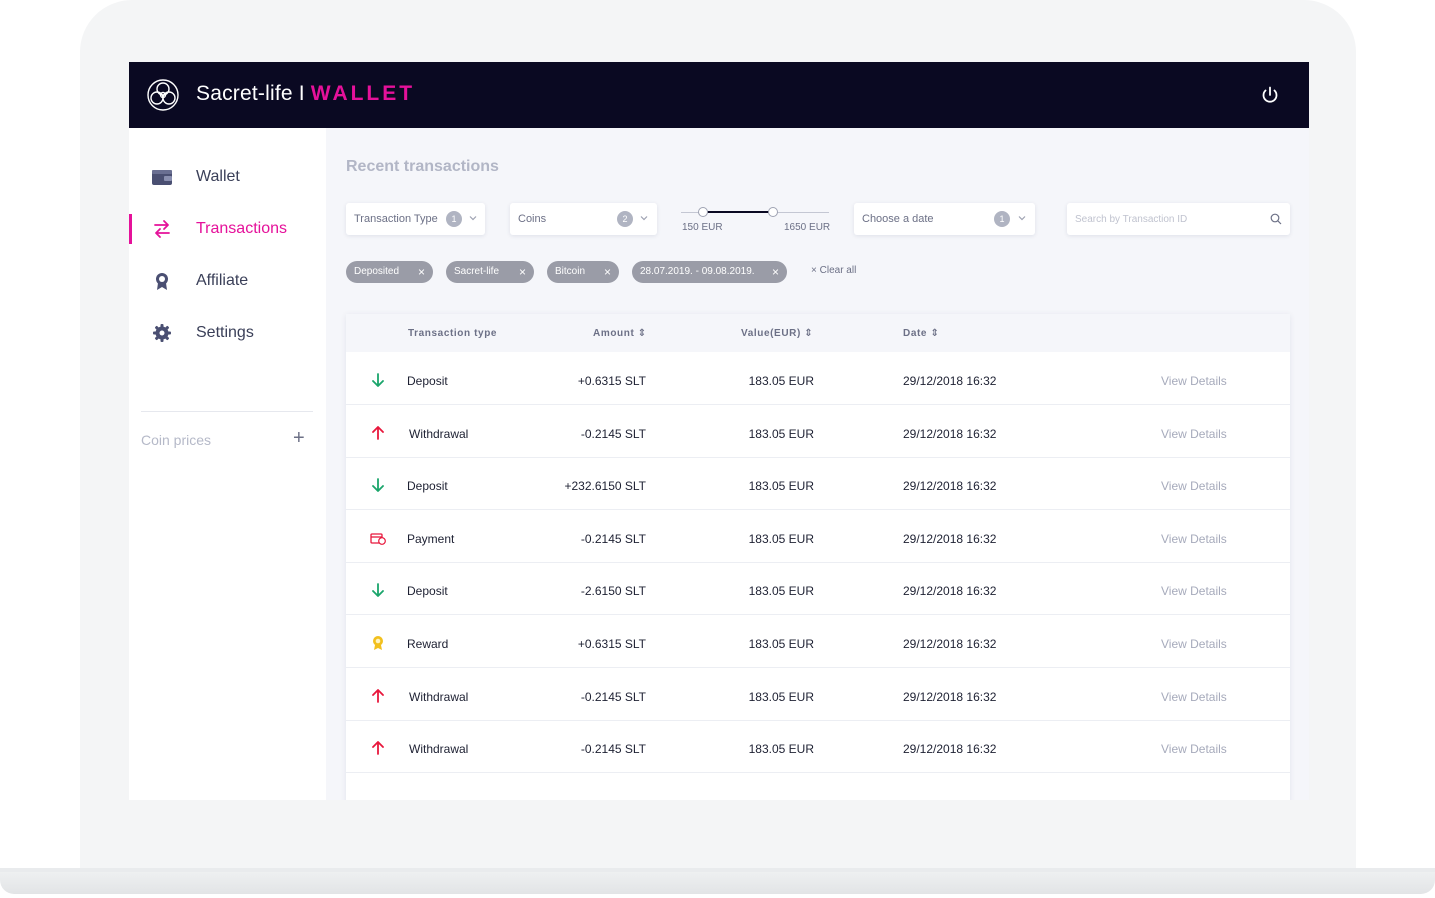 The width and height of the screenshot is (1435, 898). What do you see at coordinates (703, 212) in the screenshot?
I see `slider-min-handle` at bounding box center [703, 212].